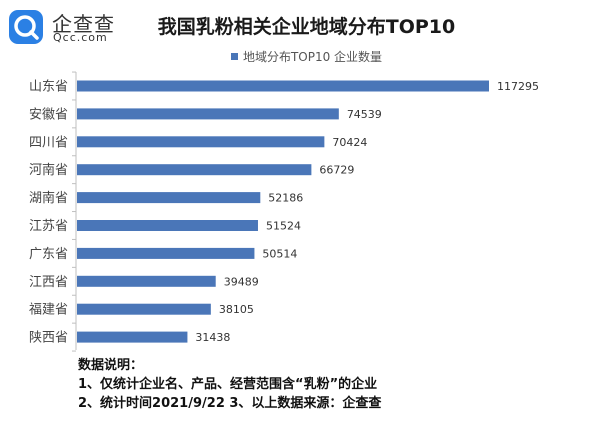 The width and height of the screenshot is (613, 423). I want to click on category-label: 山东省, so click(48, 87).